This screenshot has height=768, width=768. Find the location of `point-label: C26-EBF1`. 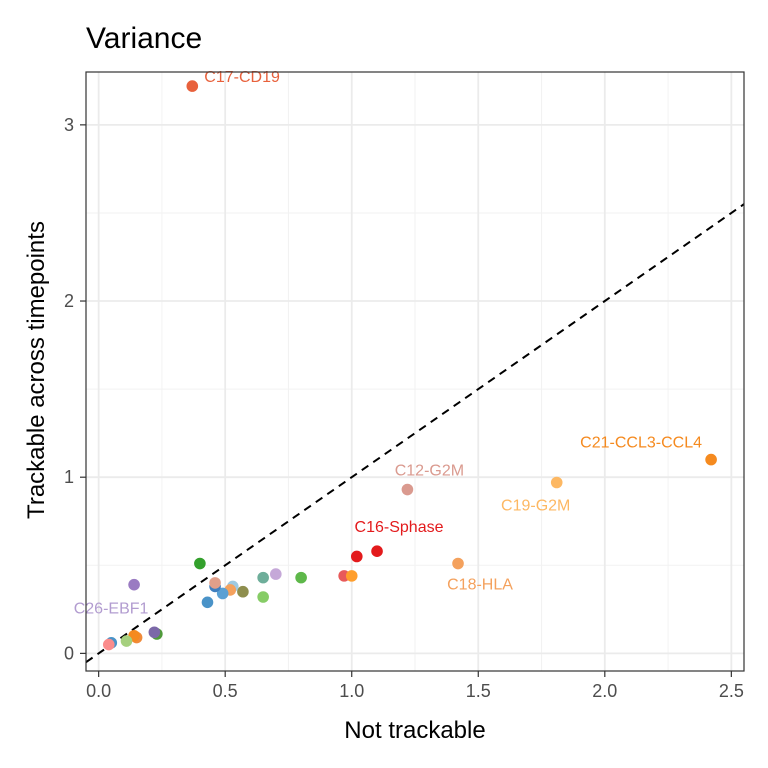

point-label: C26-EBF1 is located at coordinates (111, 609).